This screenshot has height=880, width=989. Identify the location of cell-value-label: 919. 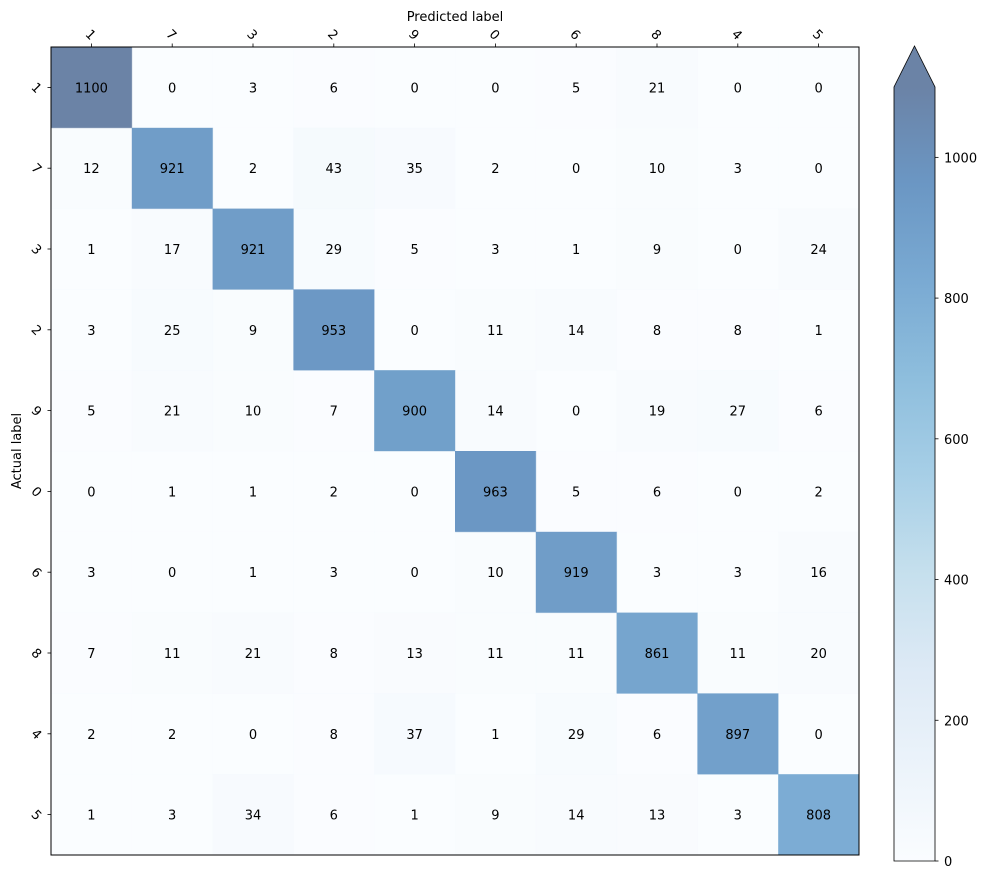
(576, 573).